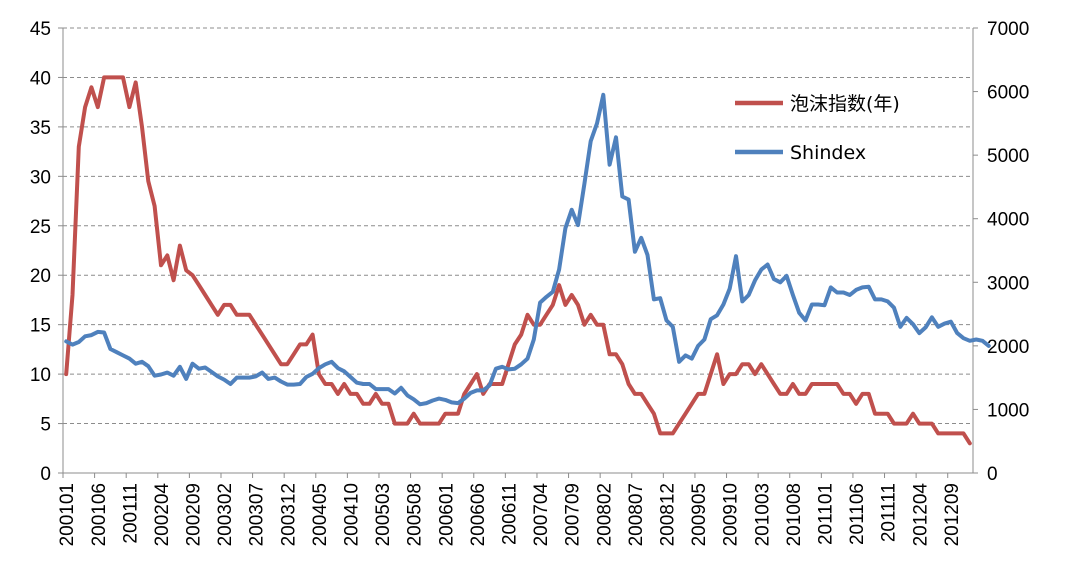 The image size is (1065, 579). What do you see at coordinates (352, 514) in the screenshot?
I see `x-tick-label: 200410` at bounding box center [352, 514].